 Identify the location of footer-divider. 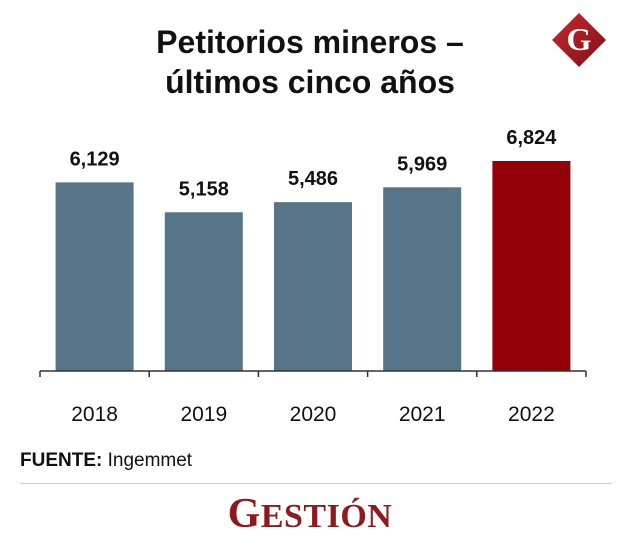
(316, 483).